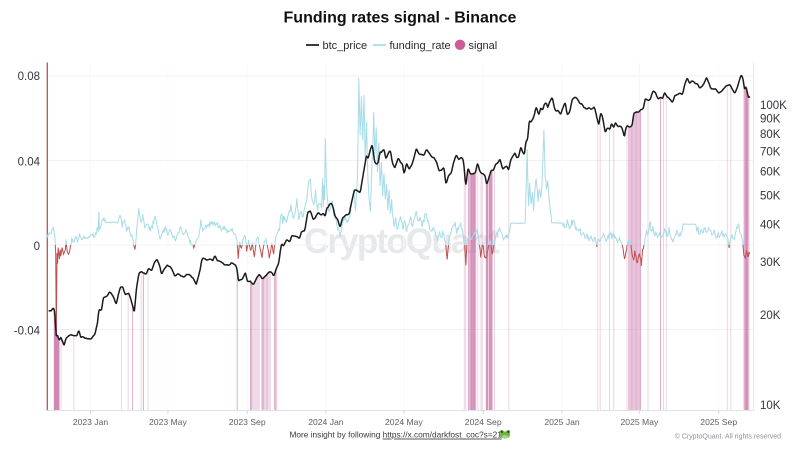 Image resolution: width=800 pixels, height=450 pixels. I want to click on svg-text: 2024 Sep, so click(483, 422).